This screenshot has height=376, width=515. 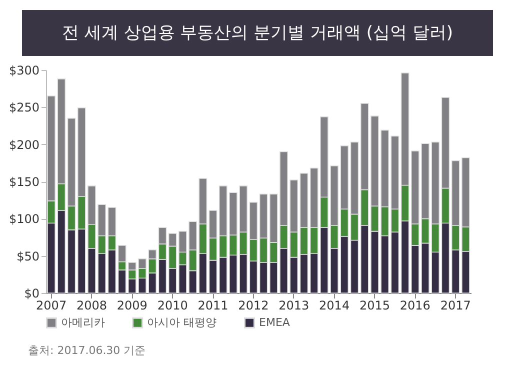 I want to click on x-tick-label: 2017, so click(x=455, y=305).